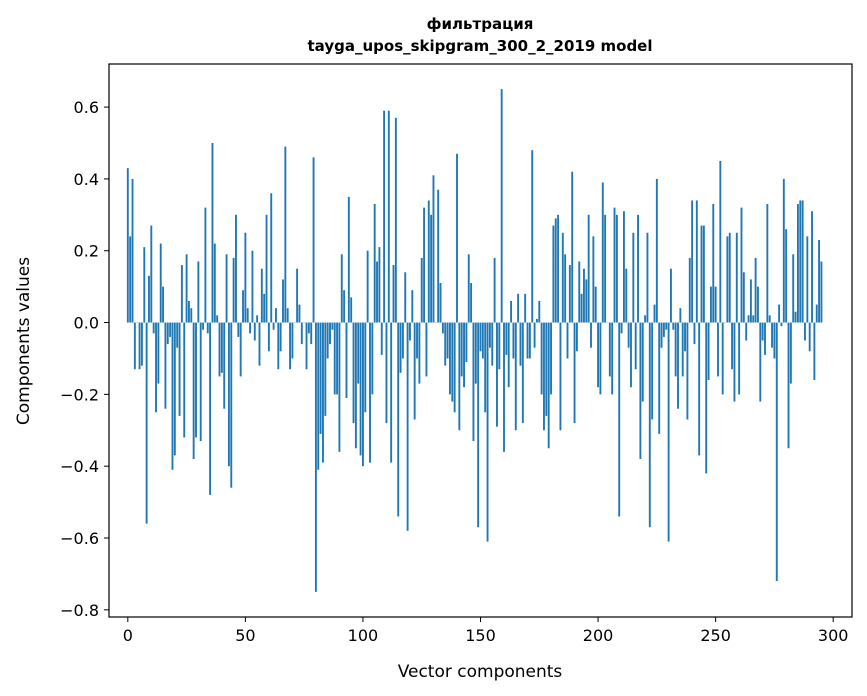  Describe the element at coordinates (24, 341) in the screenshot. I see `y-axis-title: Components values` at that location.